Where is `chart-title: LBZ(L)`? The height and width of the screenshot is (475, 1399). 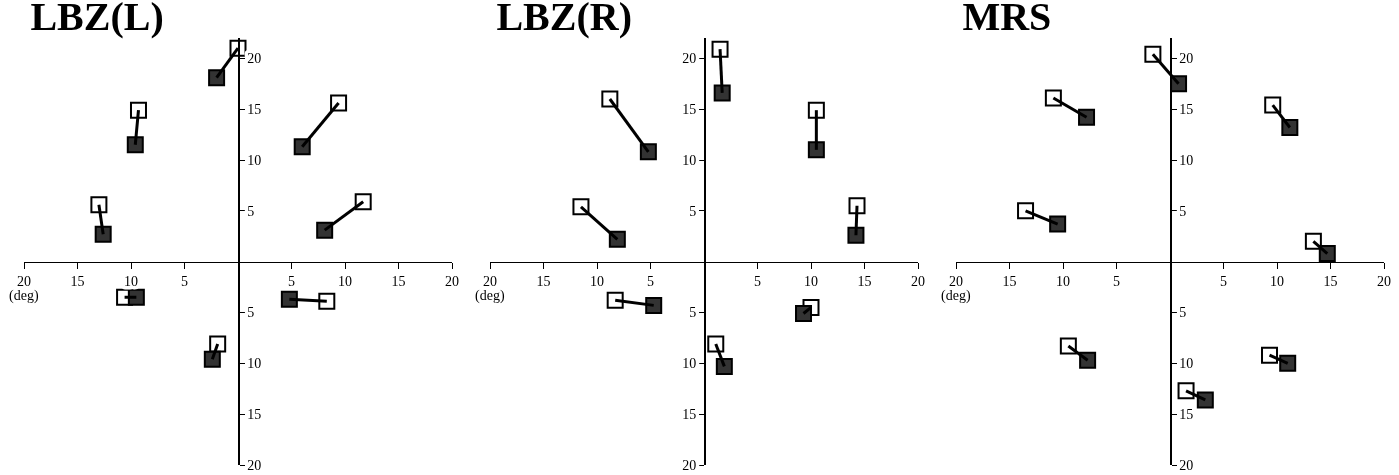 chart-title: LBZ(L) is located at coordinates (97, 20).